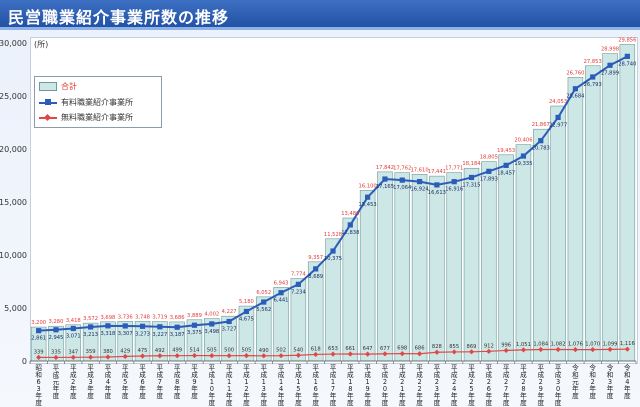 The height and width of the screenshot is (407, 640). What do you see at coordinates (246, 302) in the screenshot?
I see `data-label-total: 5,180` at bounding box center [246, 302].